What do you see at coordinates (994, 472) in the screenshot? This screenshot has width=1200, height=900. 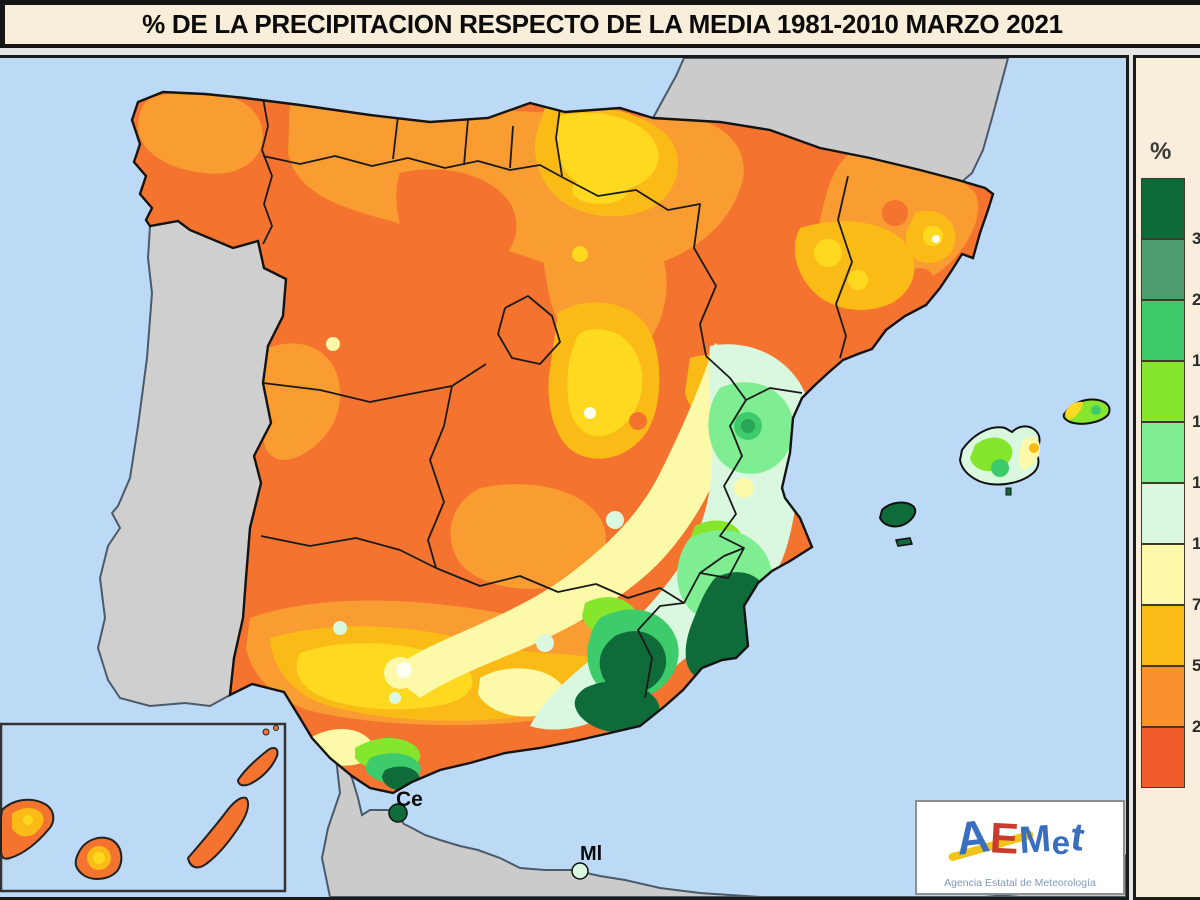 I see `balearic-islands` at bounding box center [994, 472].